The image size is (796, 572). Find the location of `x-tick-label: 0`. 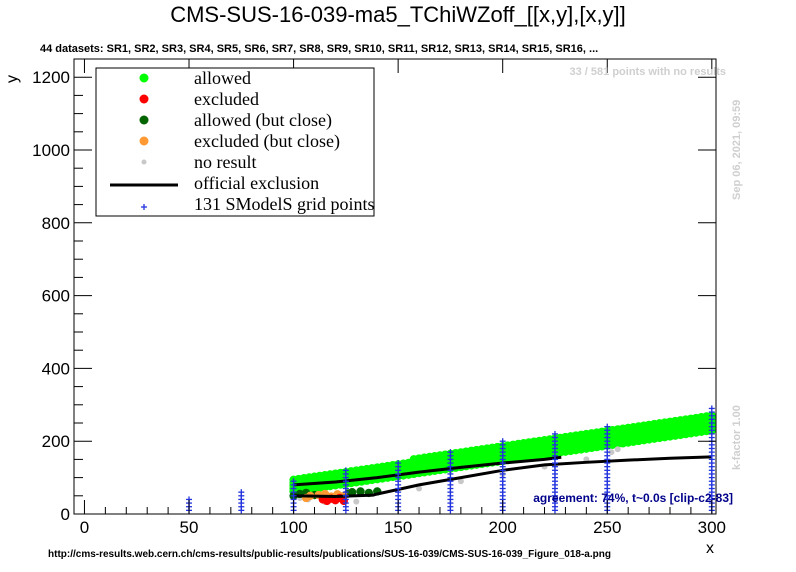

x-tick-label: 0 is located at coordinates (84, 527).